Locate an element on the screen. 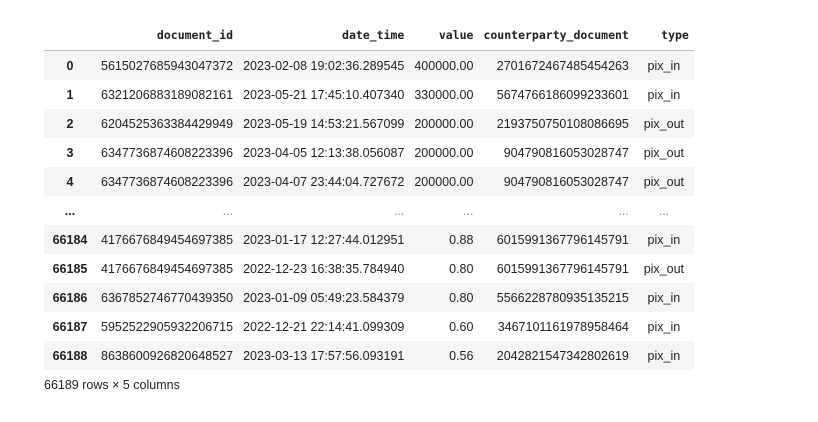  row-index: 66187 is located at coordinates (70, 326).